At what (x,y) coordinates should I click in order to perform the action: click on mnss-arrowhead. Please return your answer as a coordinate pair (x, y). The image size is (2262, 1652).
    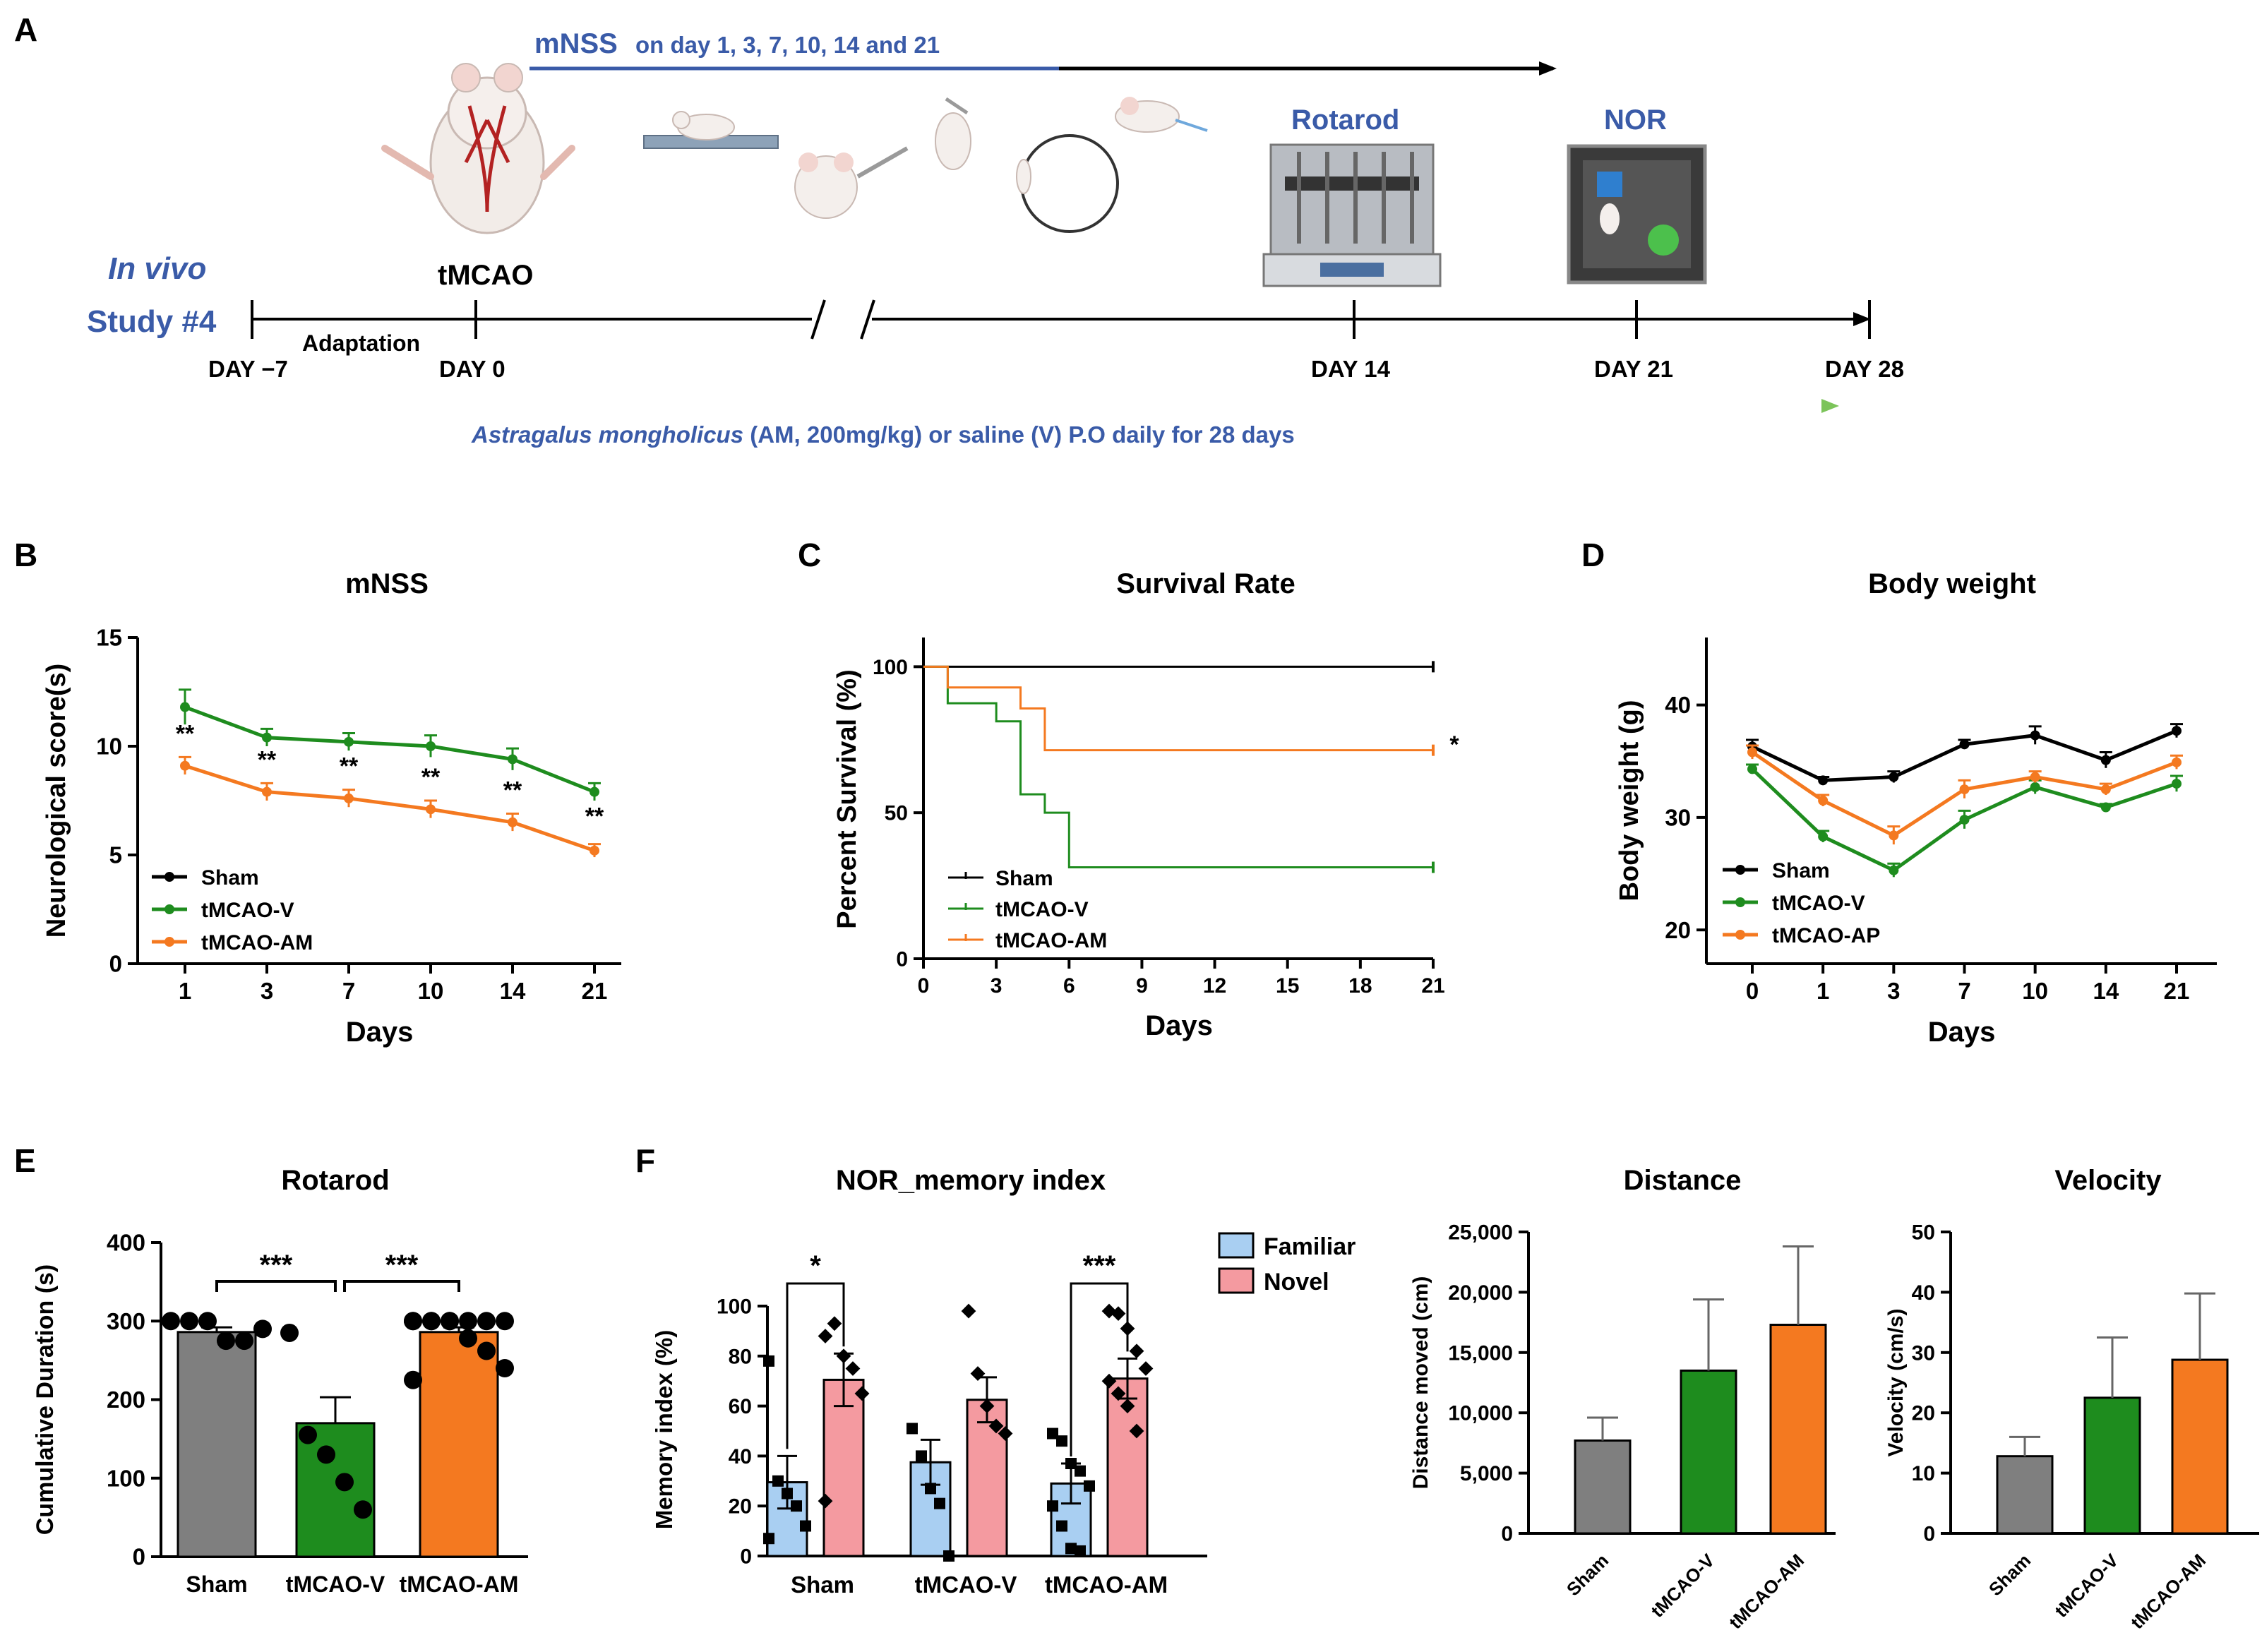
    Looking at the image, I should click on (1548, 68).